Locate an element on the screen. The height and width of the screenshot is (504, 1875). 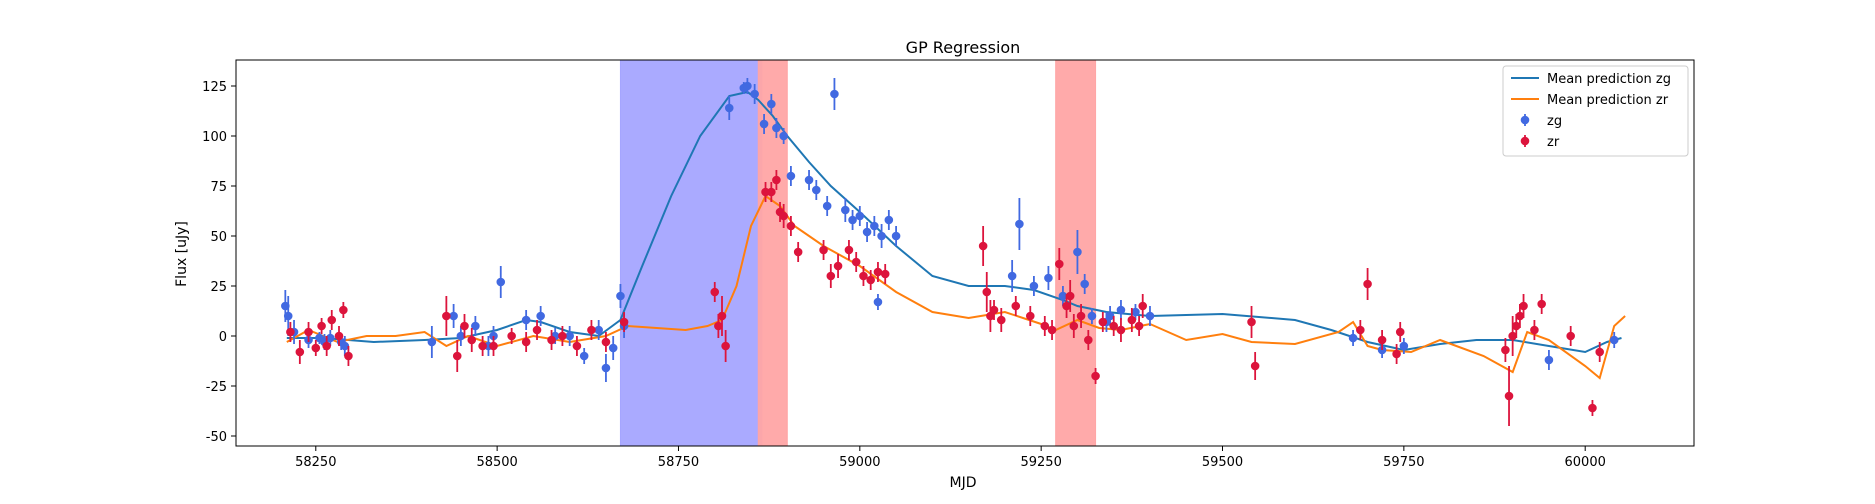
legend: Mean prediction zg Mean prediction zr zg zr is located at coordinates (1595, 111).